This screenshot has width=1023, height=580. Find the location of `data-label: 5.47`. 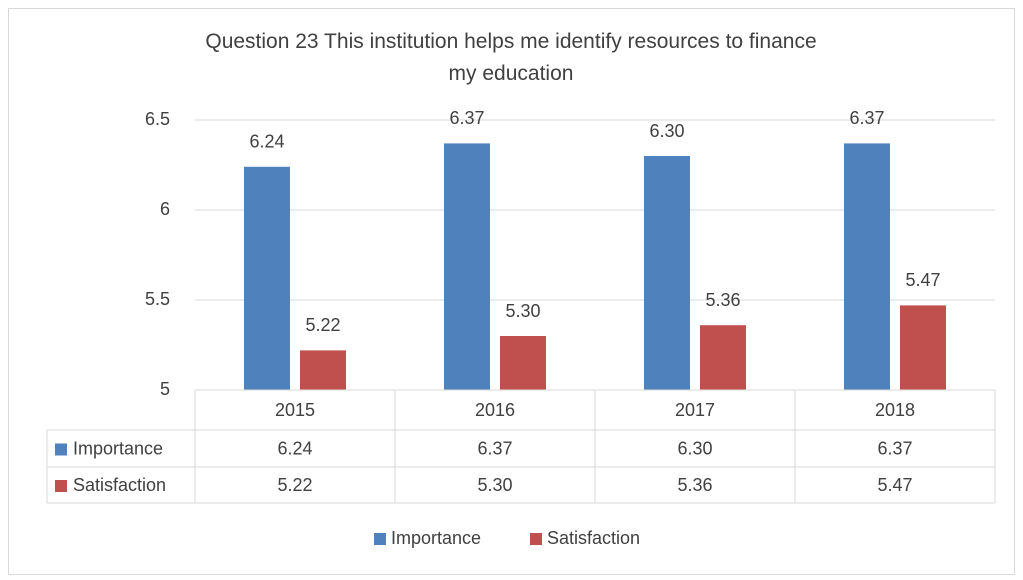

data-label: 5.47 is located at coordinates (922, 280).